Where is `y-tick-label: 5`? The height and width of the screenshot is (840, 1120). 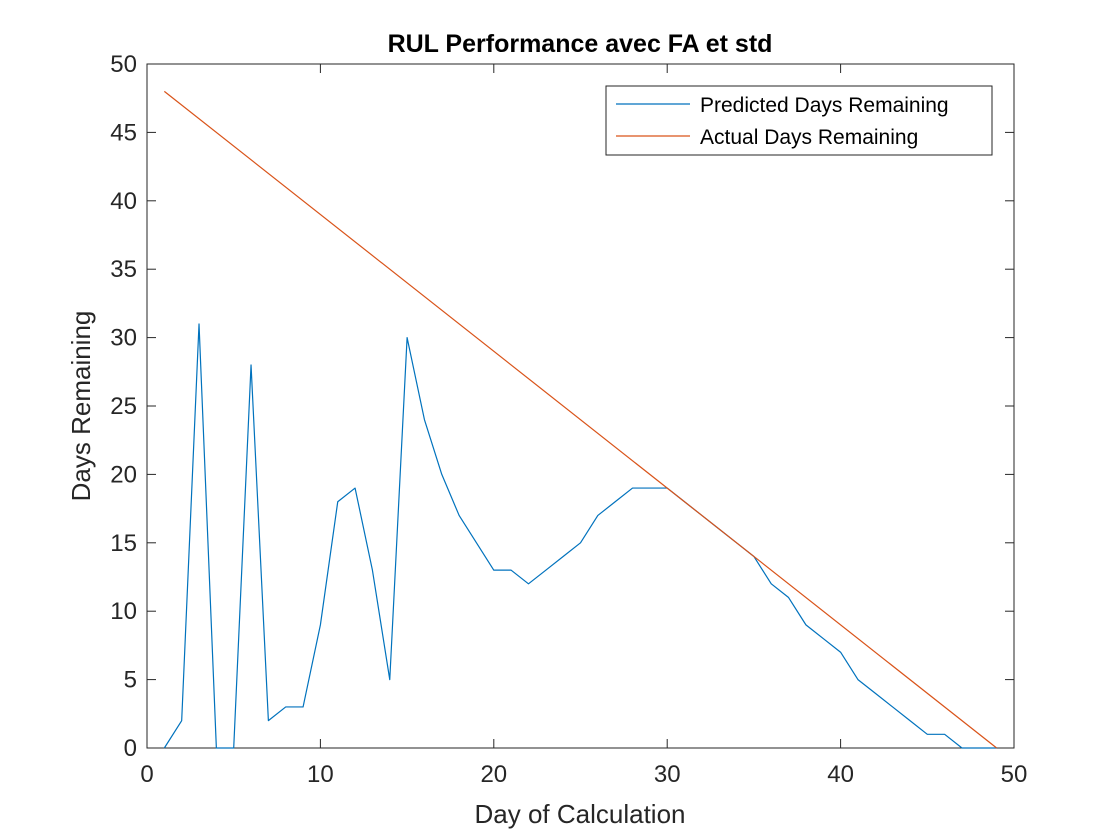 y-tick-label: 5 is located at coordinates (130, 680).